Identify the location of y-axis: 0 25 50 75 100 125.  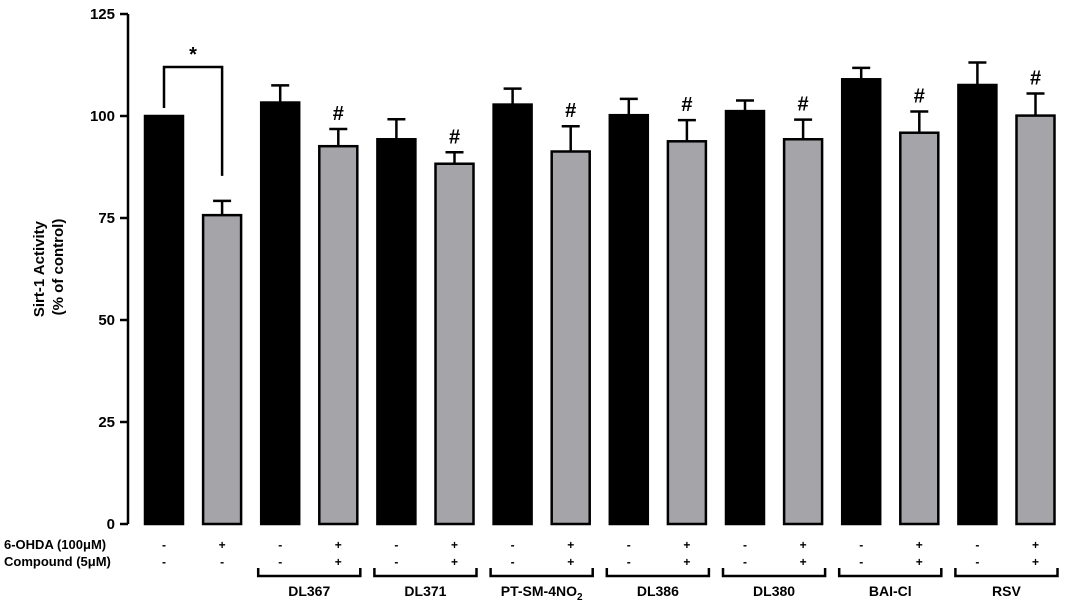
(110, 269).